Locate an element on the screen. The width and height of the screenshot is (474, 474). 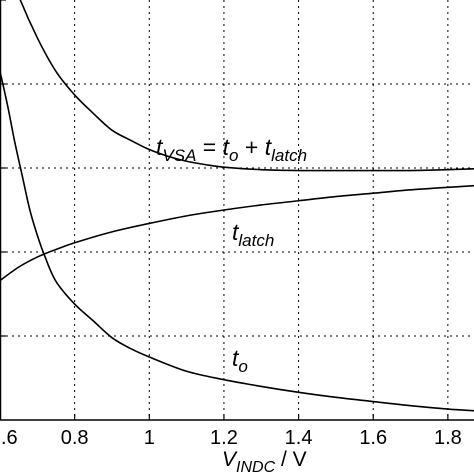
x-axis-label: VINDC / V is located at coordinates (264, 461).